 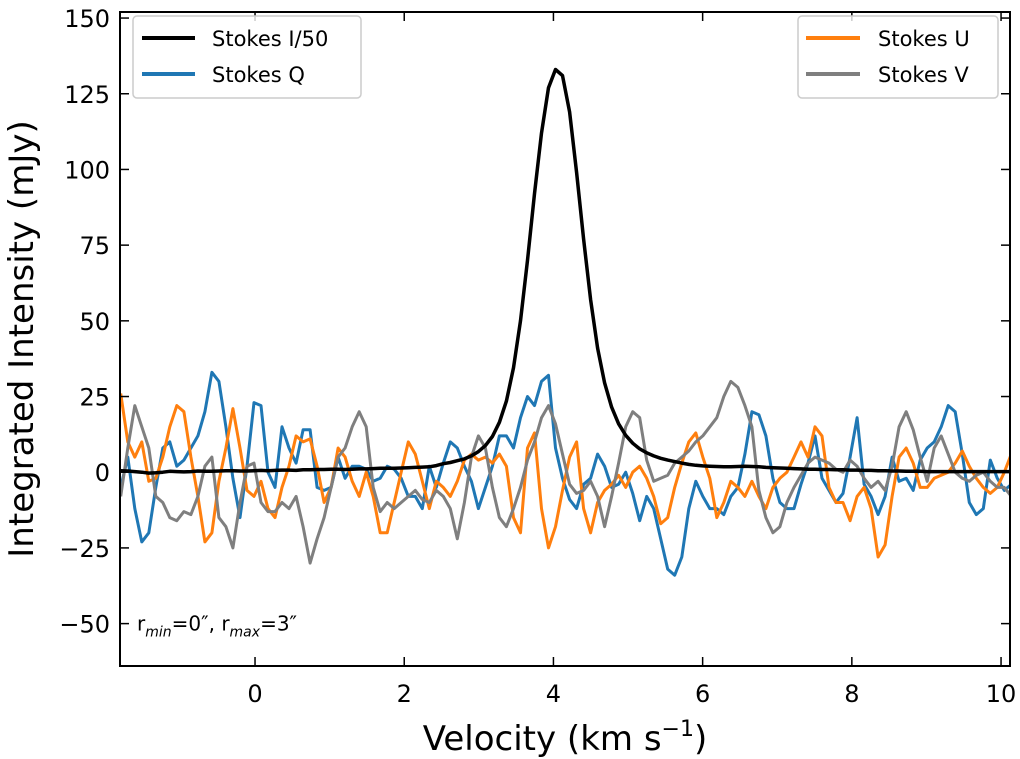 I want to click on legend-label-stokes-v: Stokes V, so click(x=923, y=75).